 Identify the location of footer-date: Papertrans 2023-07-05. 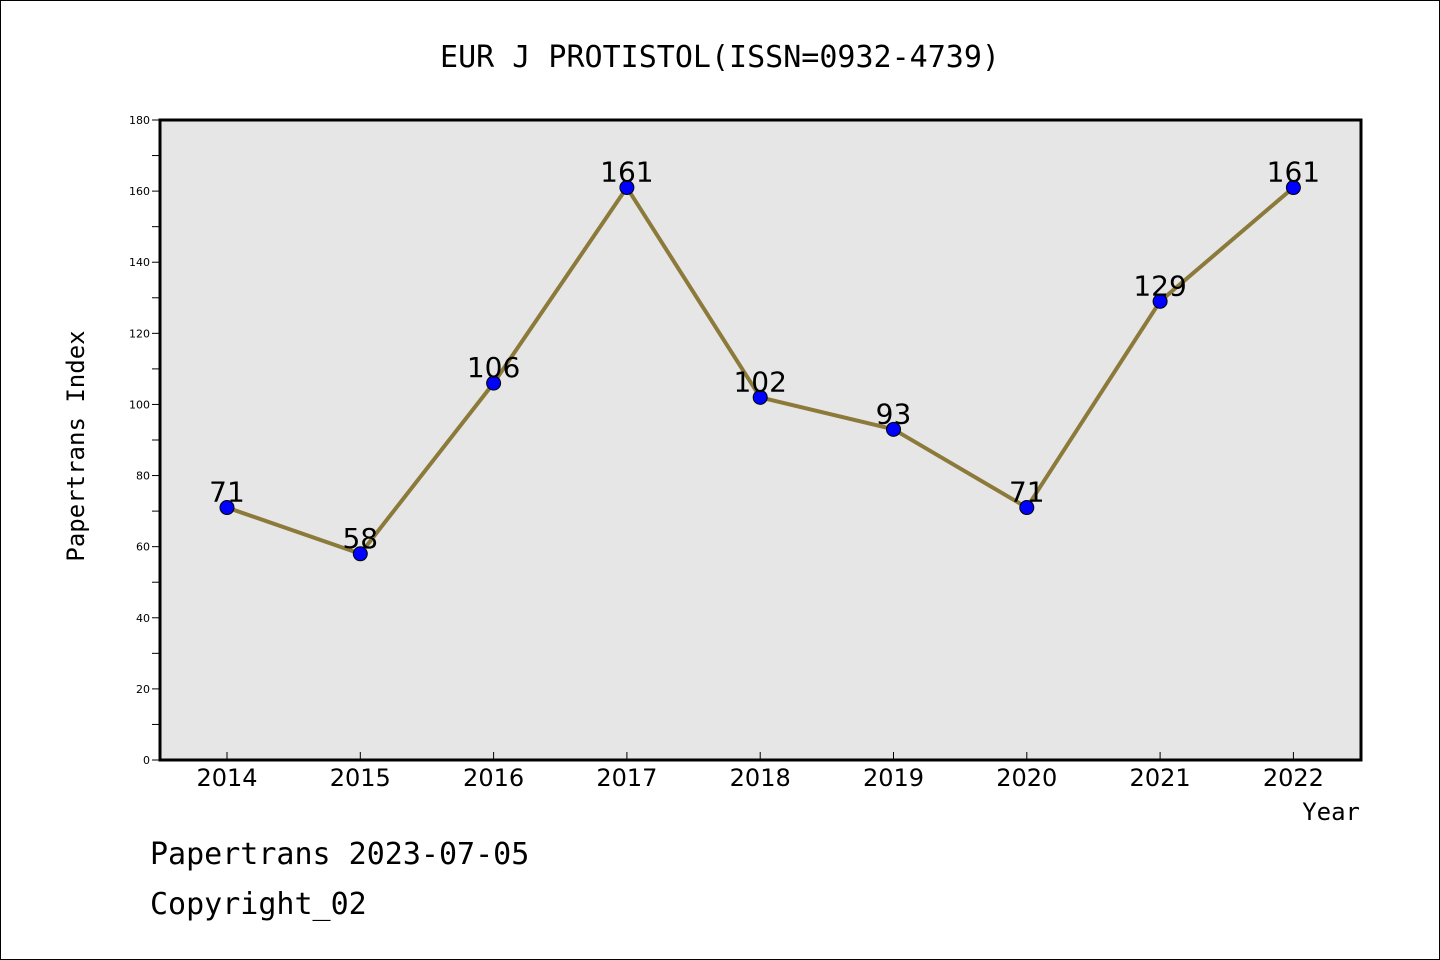
(339, 854).